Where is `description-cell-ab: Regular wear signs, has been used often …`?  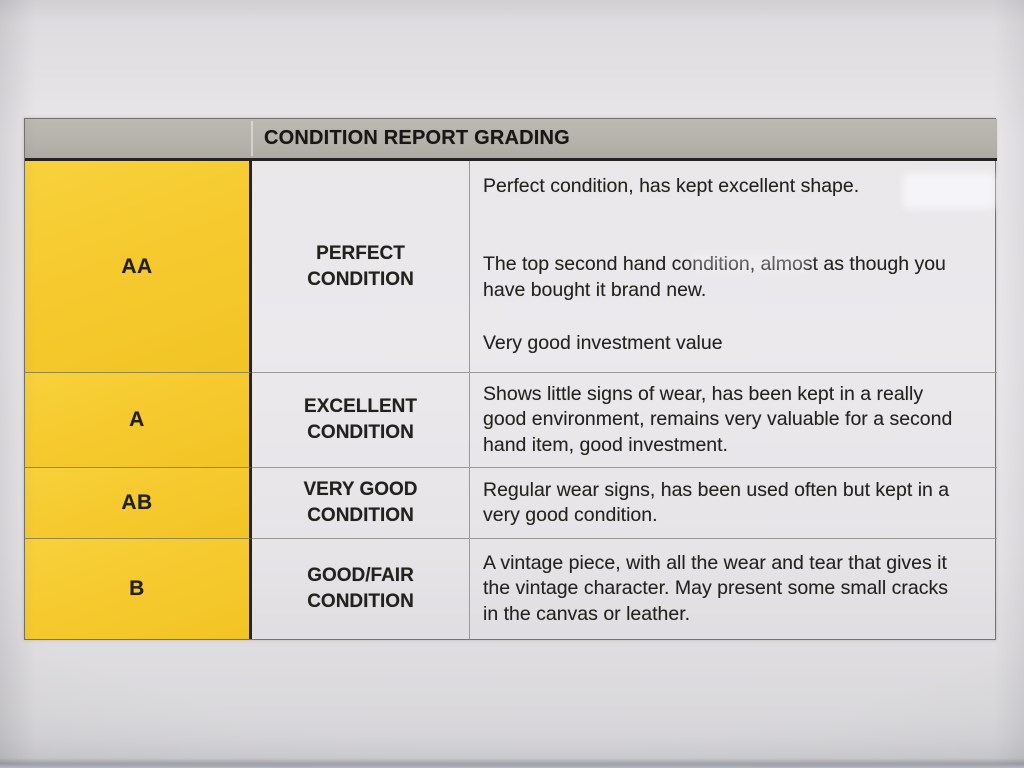
description-cell-ab: Regular wear signs, has been used often … is located at coordinates (733, 503).